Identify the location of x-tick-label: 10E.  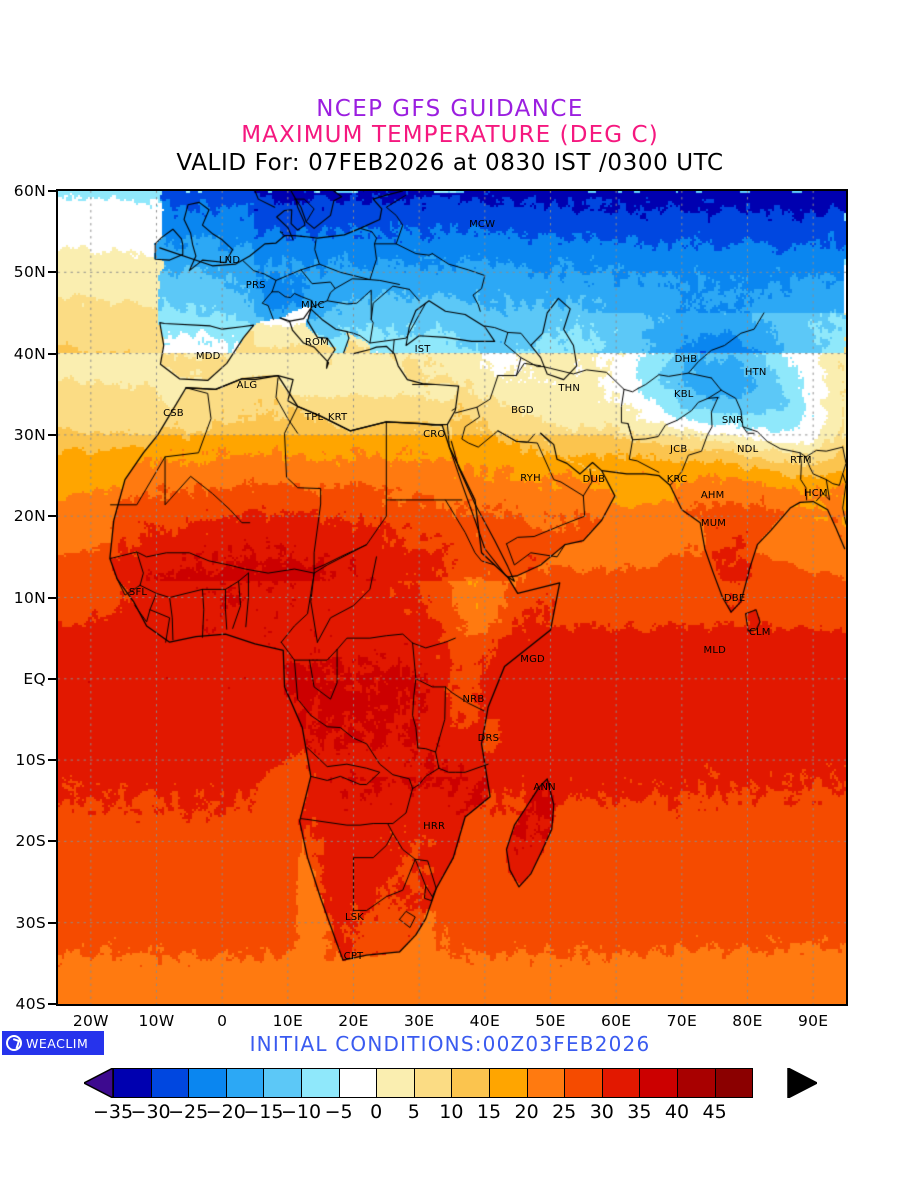
(288, 1021).